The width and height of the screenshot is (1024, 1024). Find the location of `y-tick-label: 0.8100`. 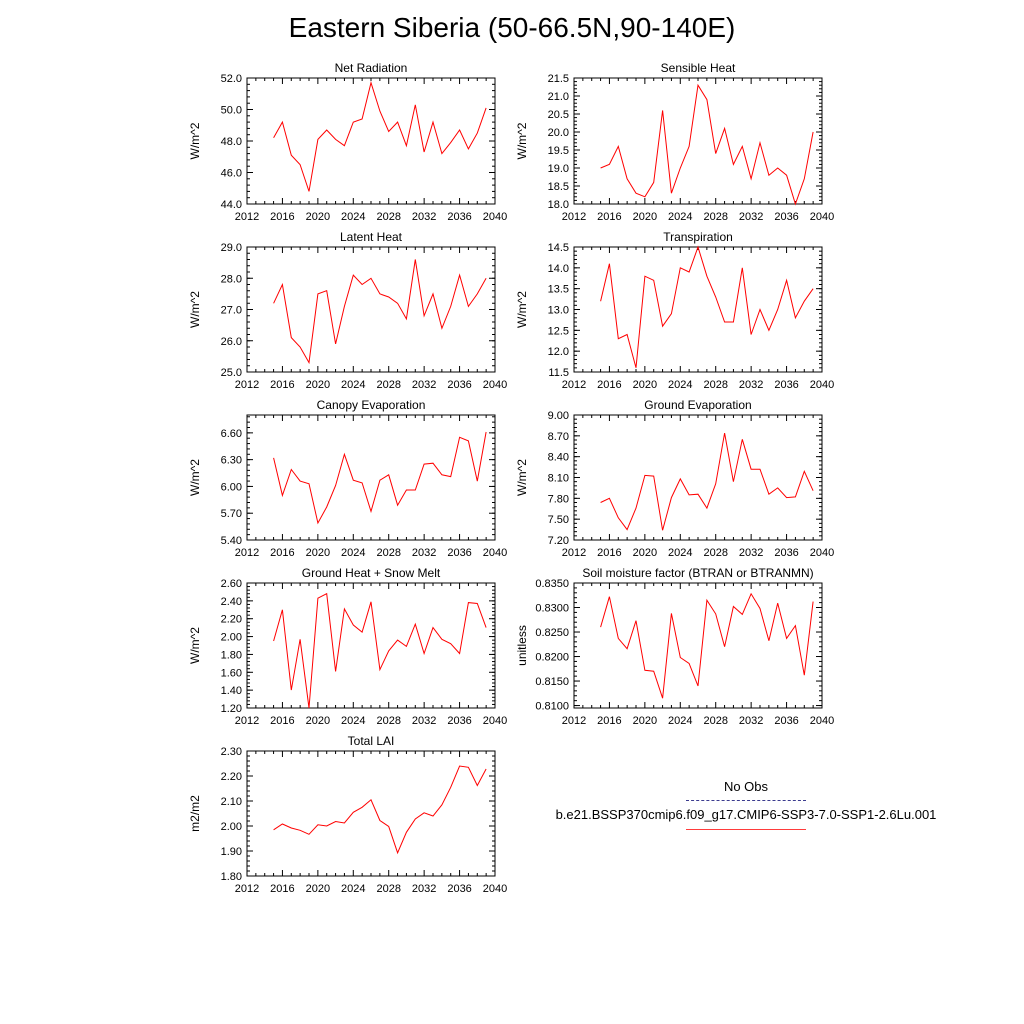

y-tick-label: 0.8100 is located at coordinates (552, 707).